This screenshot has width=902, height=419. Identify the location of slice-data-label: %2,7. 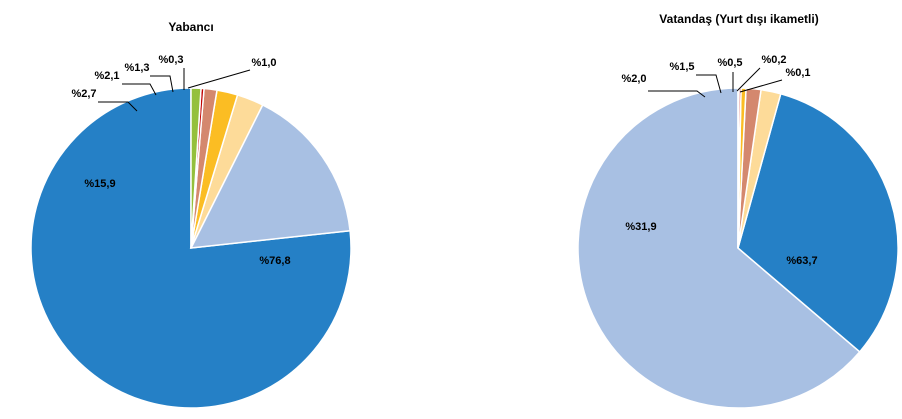
(83, 94).